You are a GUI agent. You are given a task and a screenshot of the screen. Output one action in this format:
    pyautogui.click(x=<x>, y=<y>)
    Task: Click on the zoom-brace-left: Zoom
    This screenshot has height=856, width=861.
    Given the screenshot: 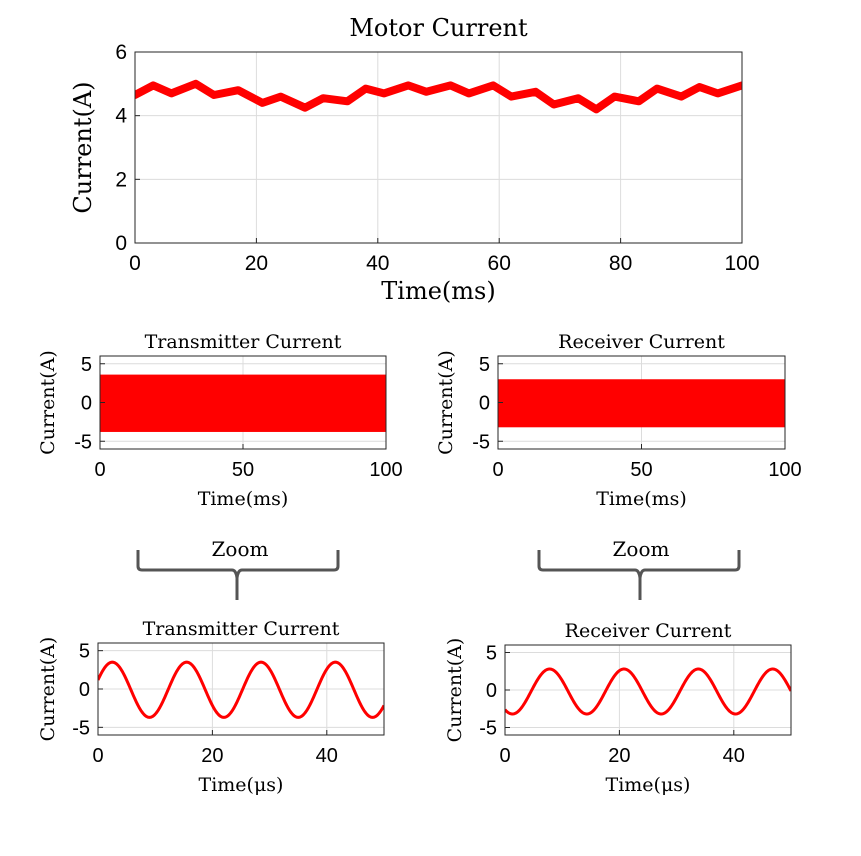 What is the action you would take?
    pyautogui.click(x=238, y=568)
    